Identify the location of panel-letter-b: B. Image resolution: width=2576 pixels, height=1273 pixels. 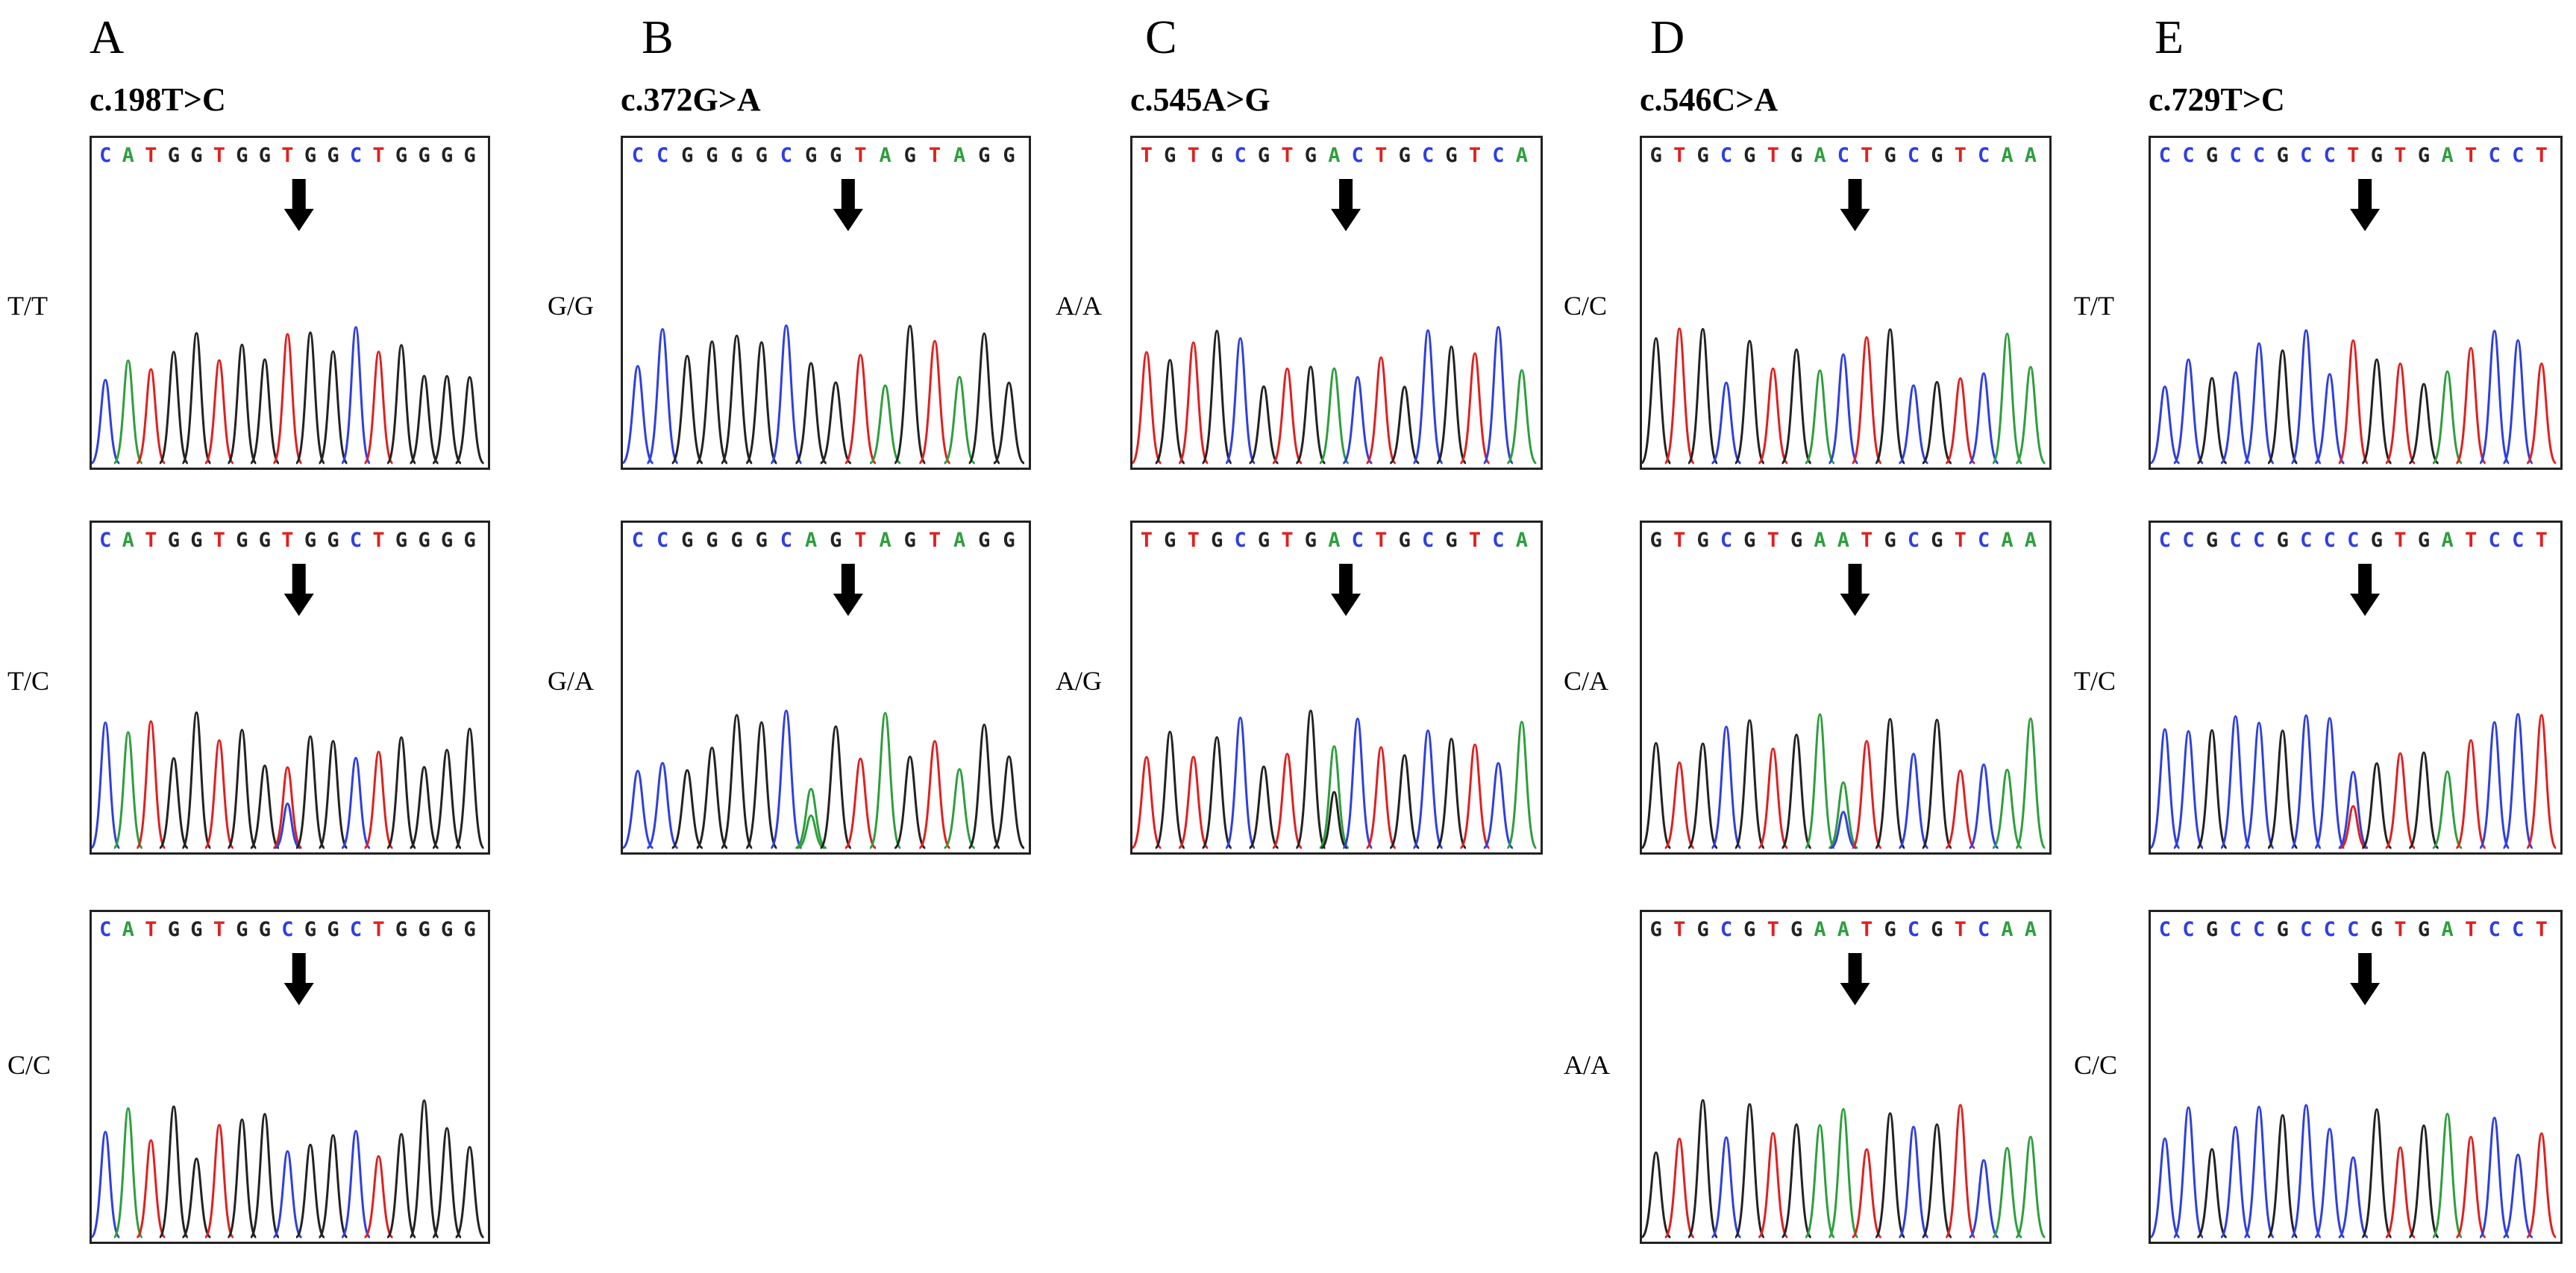
(658, 36).